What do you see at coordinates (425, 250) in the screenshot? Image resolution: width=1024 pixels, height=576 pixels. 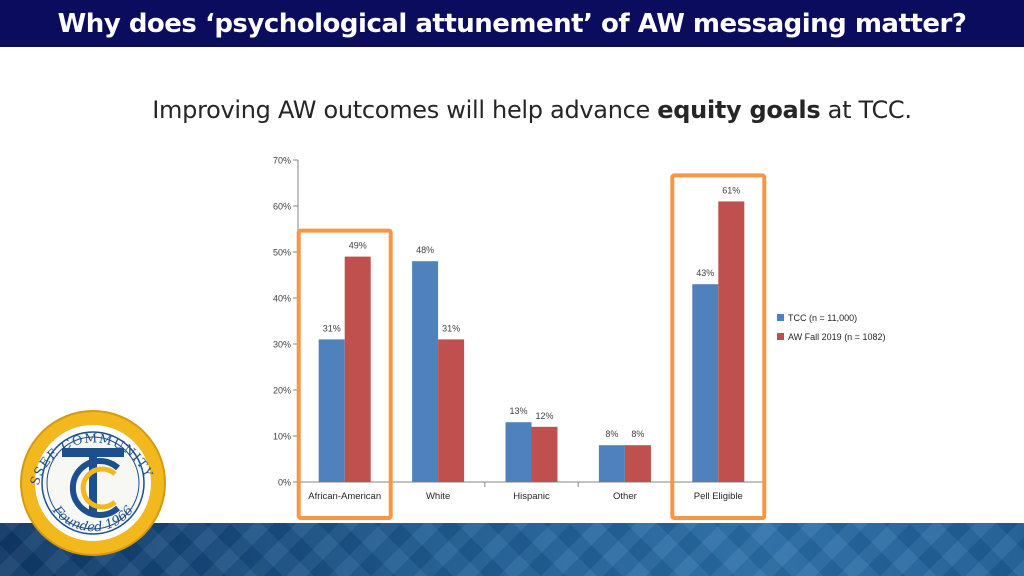 I see `data-label: 48%` at bounding box center [425, 250].